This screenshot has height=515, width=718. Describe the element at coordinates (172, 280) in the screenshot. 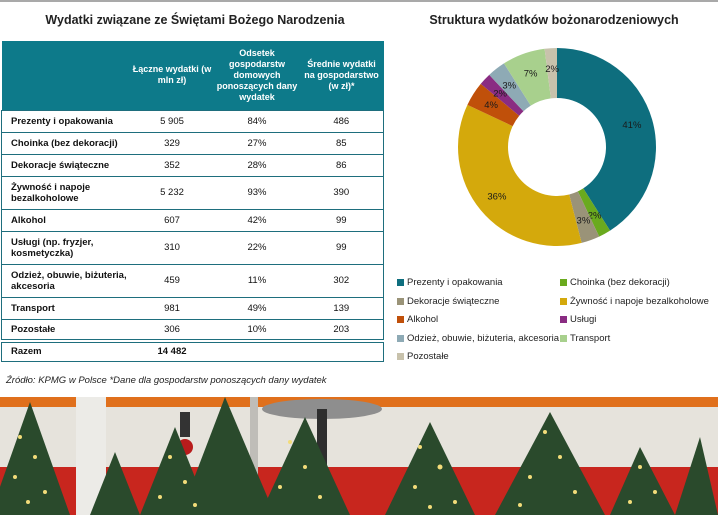

I see `row-total: 459` at that location.